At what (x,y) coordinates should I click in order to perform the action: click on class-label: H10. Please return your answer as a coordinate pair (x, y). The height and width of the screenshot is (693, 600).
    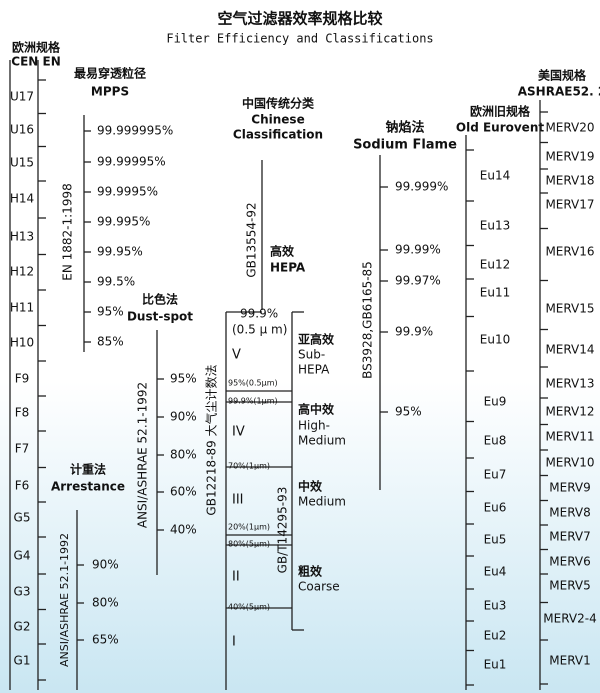
    Looking at the image, I should click on (22, 343).